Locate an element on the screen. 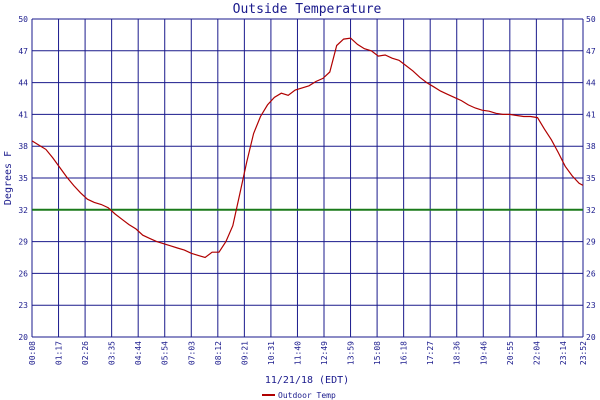  y-tick-label-left: 20 is located at coordinates (23, 337).